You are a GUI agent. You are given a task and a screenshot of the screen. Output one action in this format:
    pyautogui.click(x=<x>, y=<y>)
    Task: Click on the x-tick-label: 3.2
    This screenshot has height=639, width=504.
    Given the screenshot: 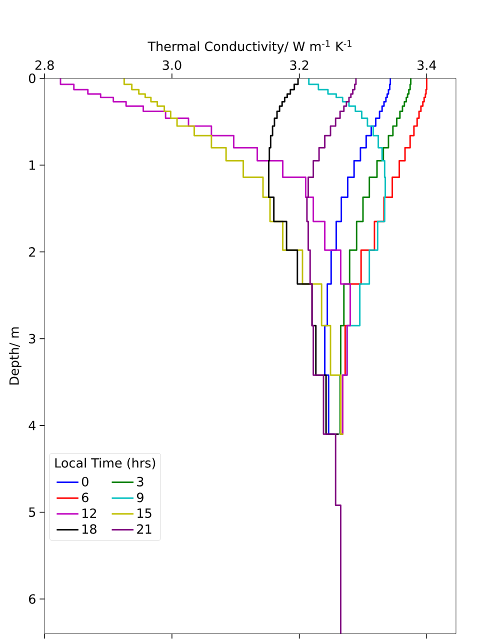 What is the action you would take?
    pyautogui.click(x=299, y=65)
    